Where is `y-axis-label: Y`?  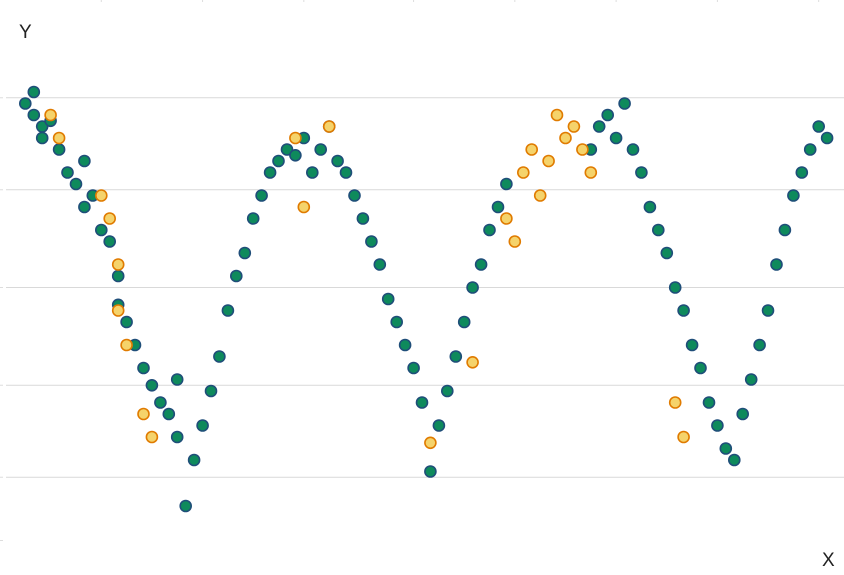 y-axis-label: Y is located at coordinates (25, 32).